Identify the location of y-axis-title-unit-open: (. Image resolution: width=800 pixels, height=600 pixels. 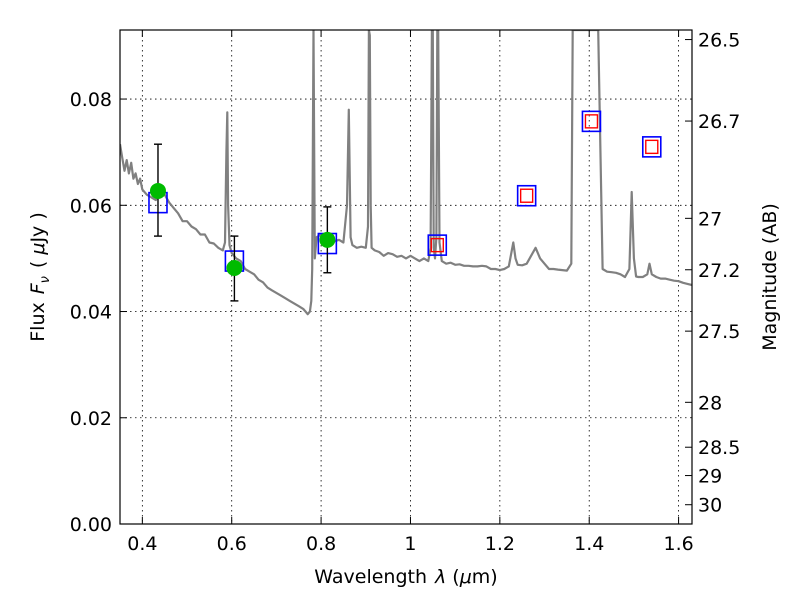
(38, 264).